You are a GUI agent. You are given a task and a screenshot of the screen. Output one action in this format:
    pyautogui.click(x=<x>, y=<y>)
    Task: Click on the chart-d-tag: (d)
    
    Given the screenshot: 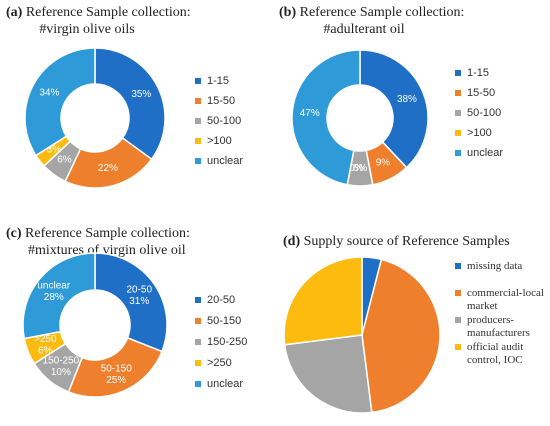 What is the action you would take?
    pyautogui.click(x=292, y=241)
    